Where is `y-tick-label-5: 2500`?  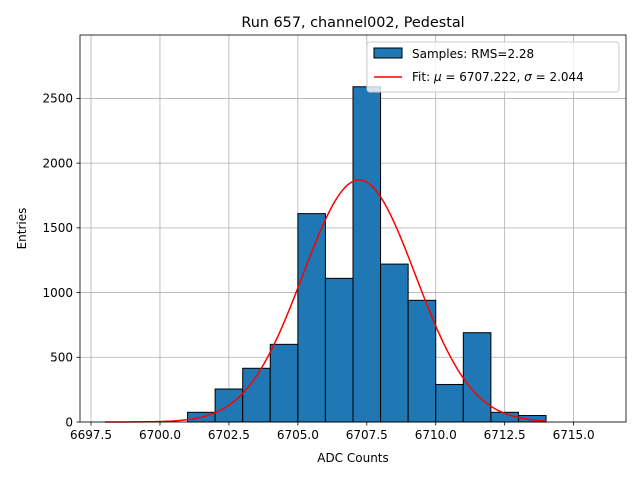 y-tick-label-5: 2500 is located at coordinates (57, 99).